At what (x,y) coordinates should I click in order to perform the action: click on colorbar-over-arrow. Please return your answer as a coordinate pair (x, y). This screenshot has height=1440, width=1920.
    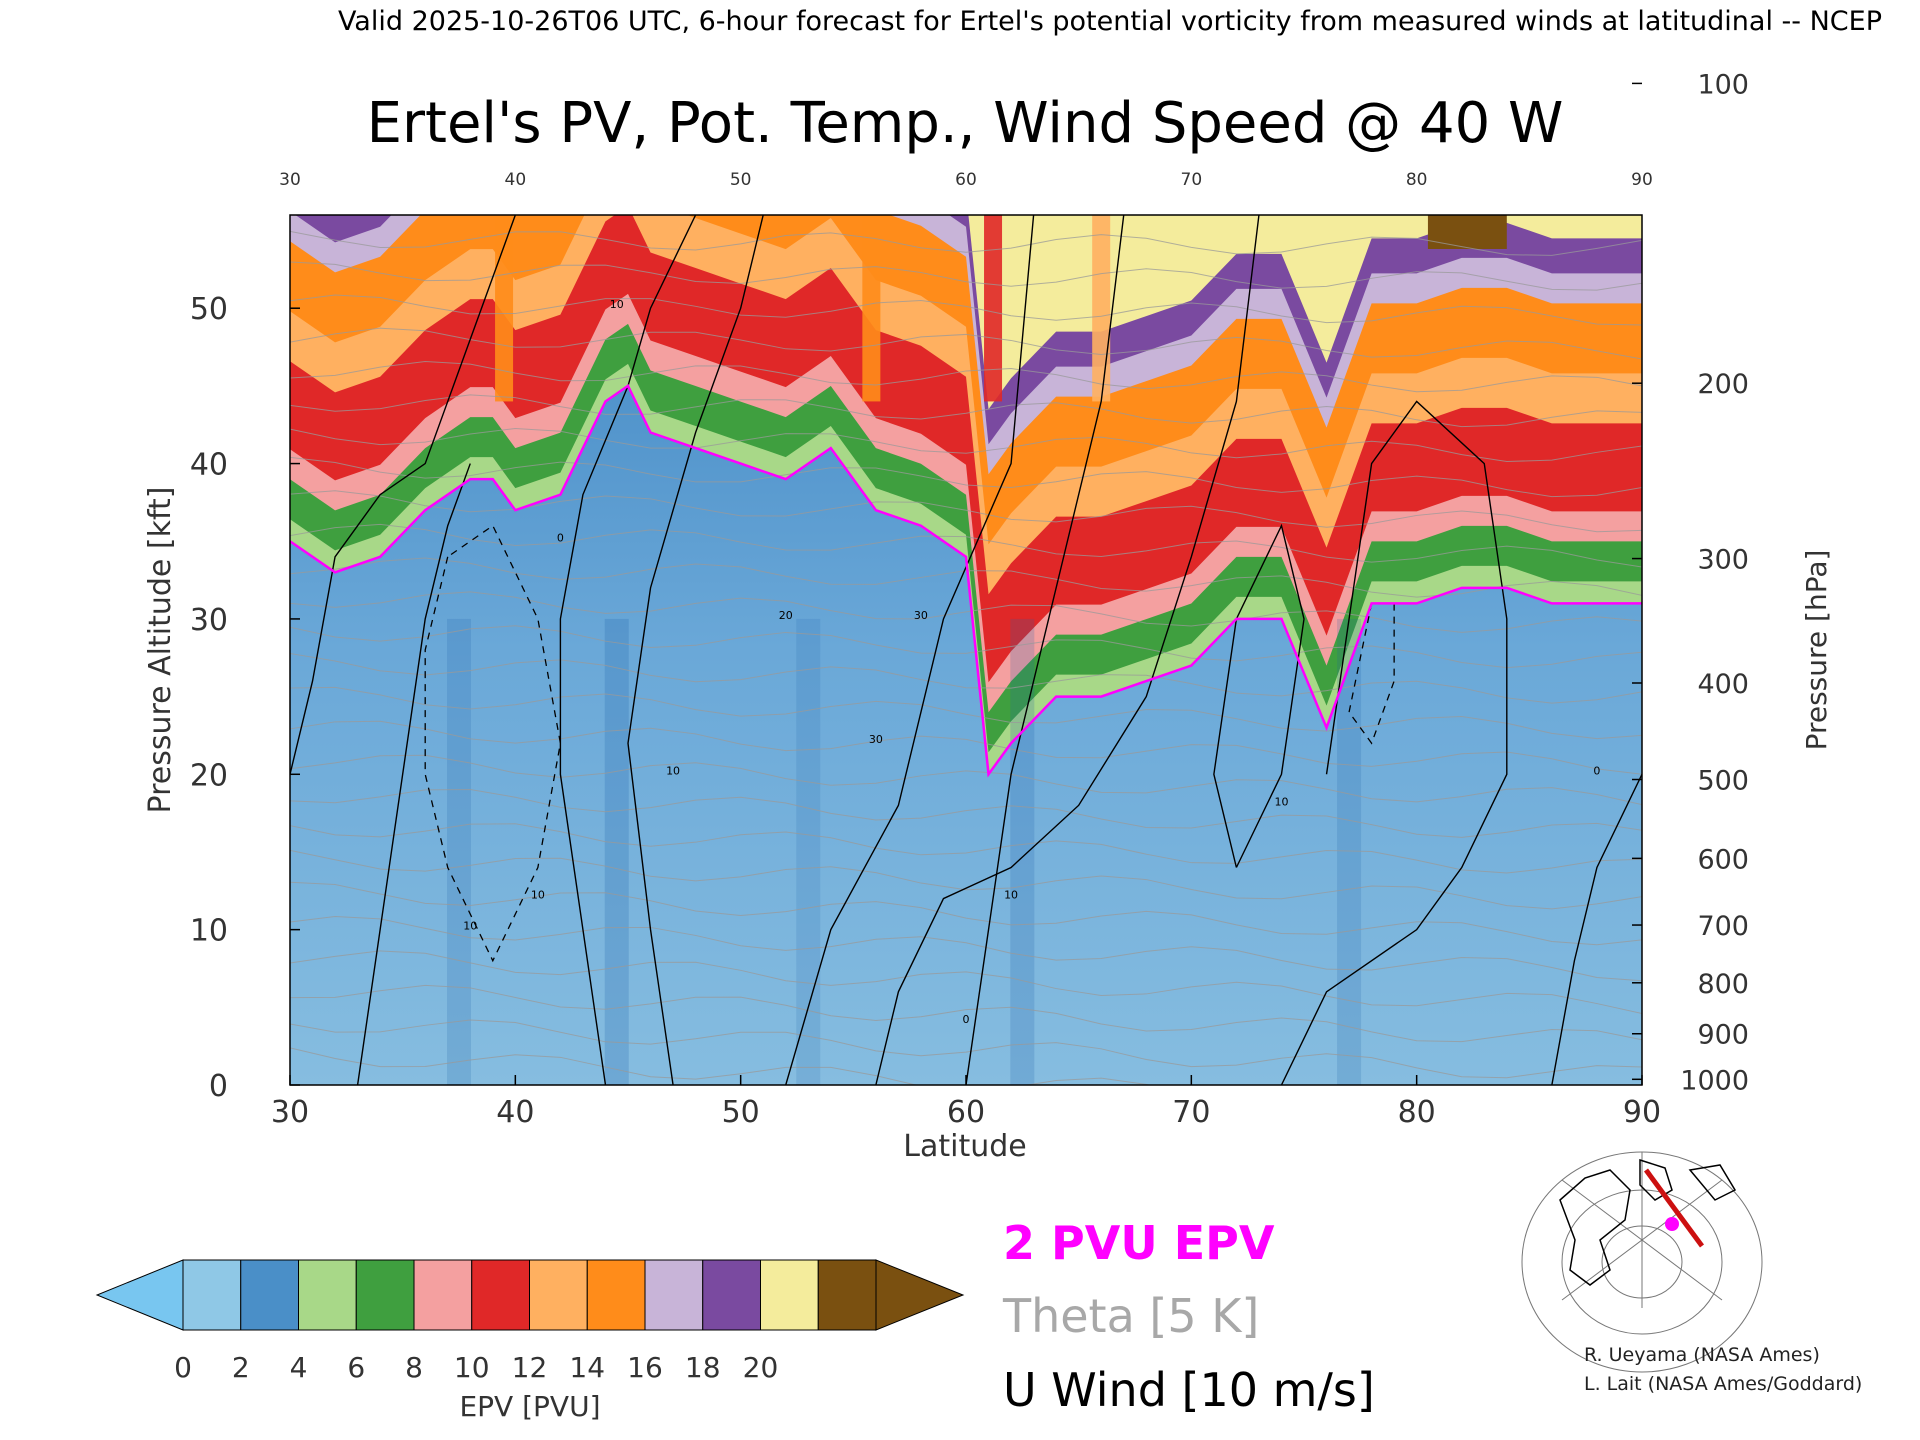
    Looking at the image, I should click on (920, 1295).